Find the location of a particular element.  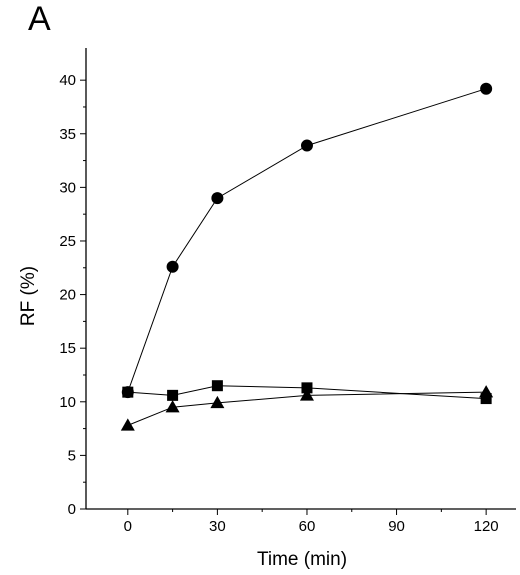

x-tick-label: 60 is located at coordinates (307, 526).